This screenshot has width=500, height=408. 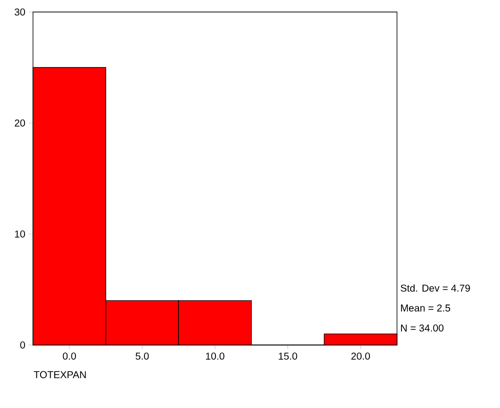 What do you see at coordinates (422, 328) in the screenshot?
I see `text: N = 34.00` at bounding box center [422, 328].